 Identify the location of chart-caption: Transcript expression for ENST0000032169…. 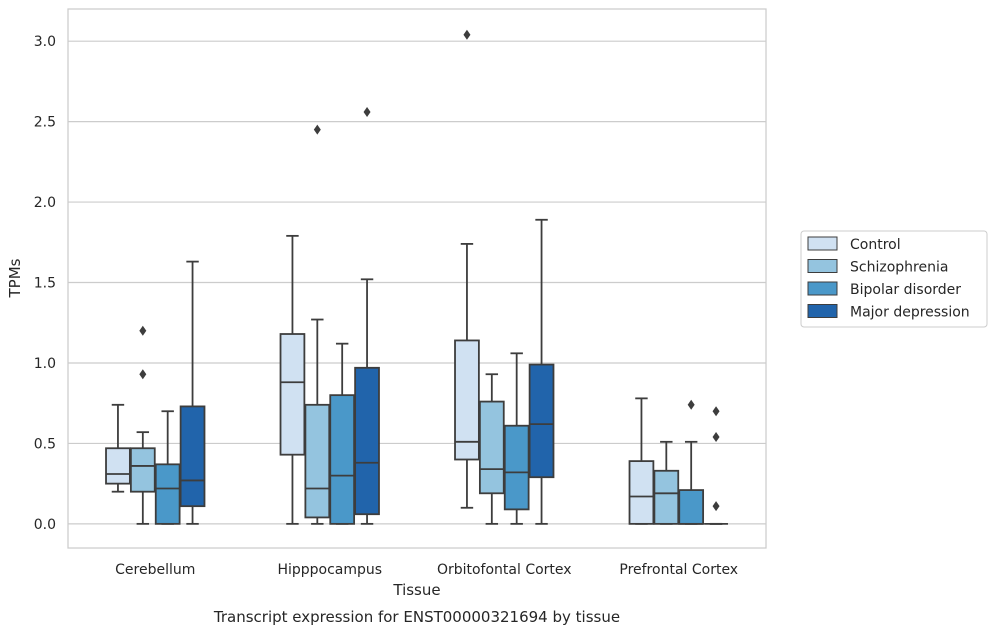
(416, 617).